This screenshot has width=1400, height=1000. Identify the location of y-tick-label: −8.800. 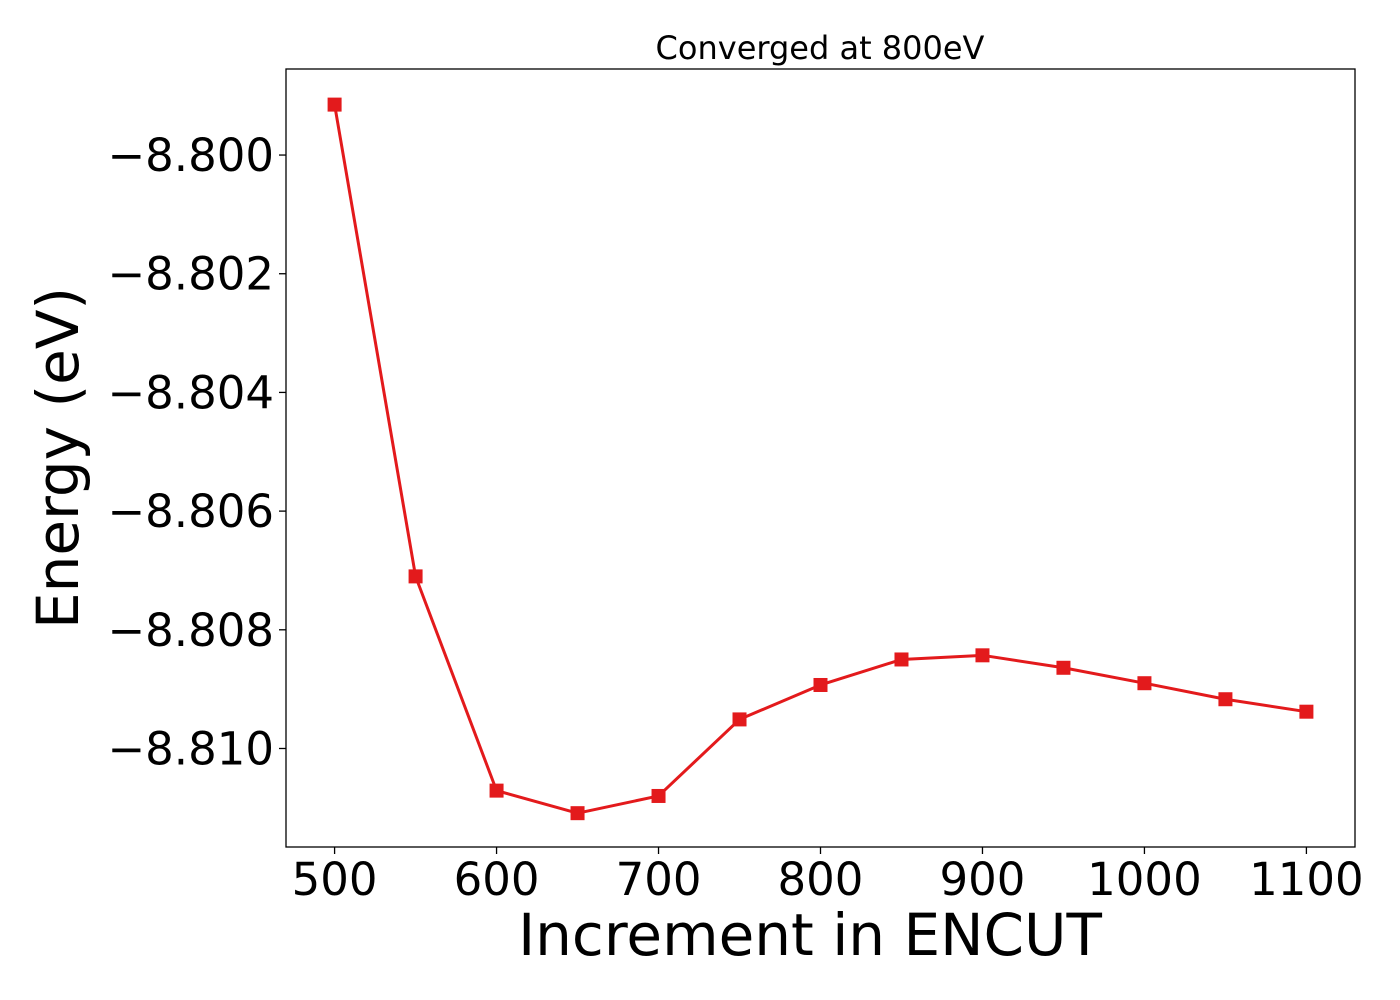
(190, 155).